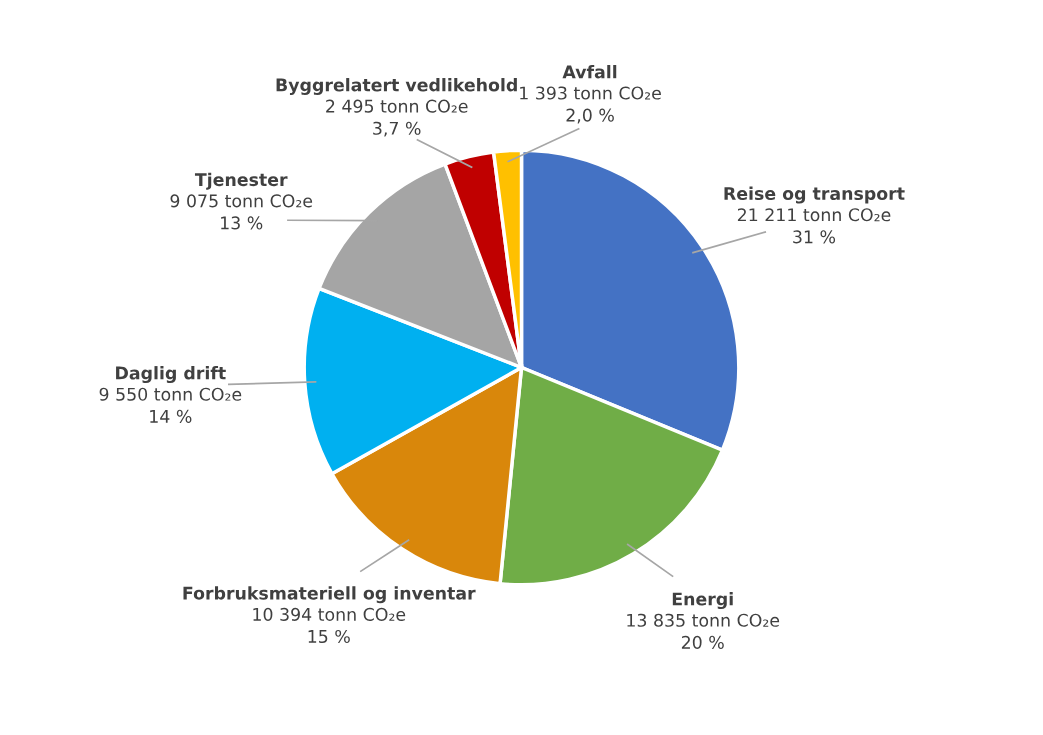 The width and height of the screenshot is (1043, 735). What do you see at coordinates (397, 118) in the screenshot?
I see `data-label: 2 495 tonn CO₂e 3,7 %` at bounding box center [397, 118].